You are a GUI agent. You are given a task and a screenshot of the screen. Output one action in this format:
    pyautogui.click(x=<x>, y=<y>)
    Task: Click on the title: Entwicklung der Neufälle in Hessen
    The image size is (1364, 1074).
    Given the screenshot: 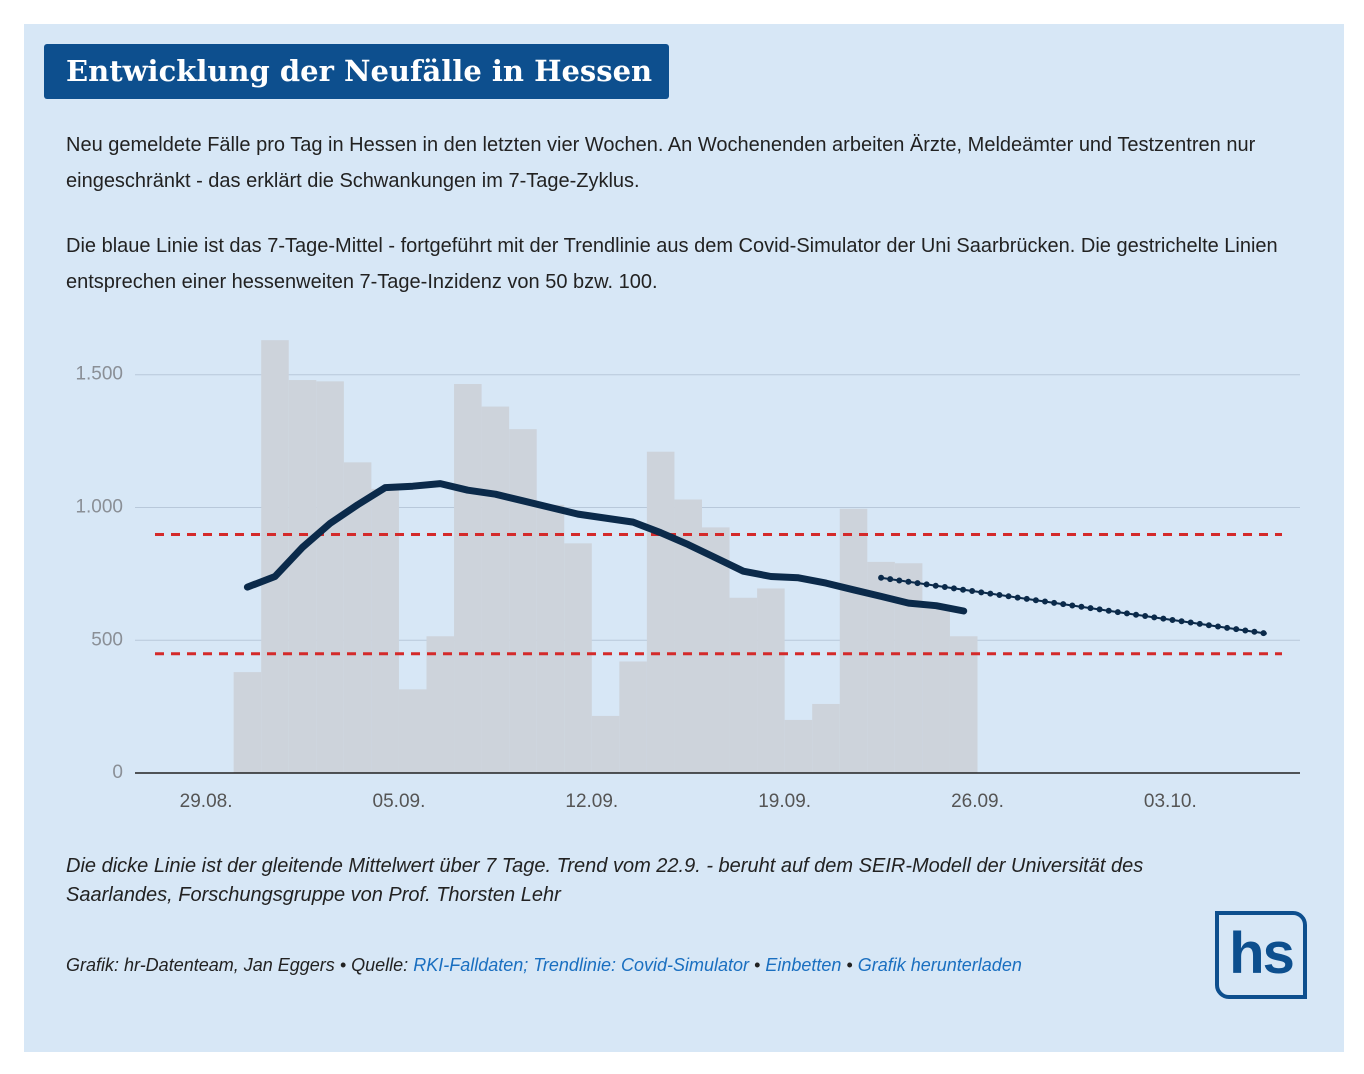 What is the action you would take?
    pyautogui.click(x=359, y=71)
    